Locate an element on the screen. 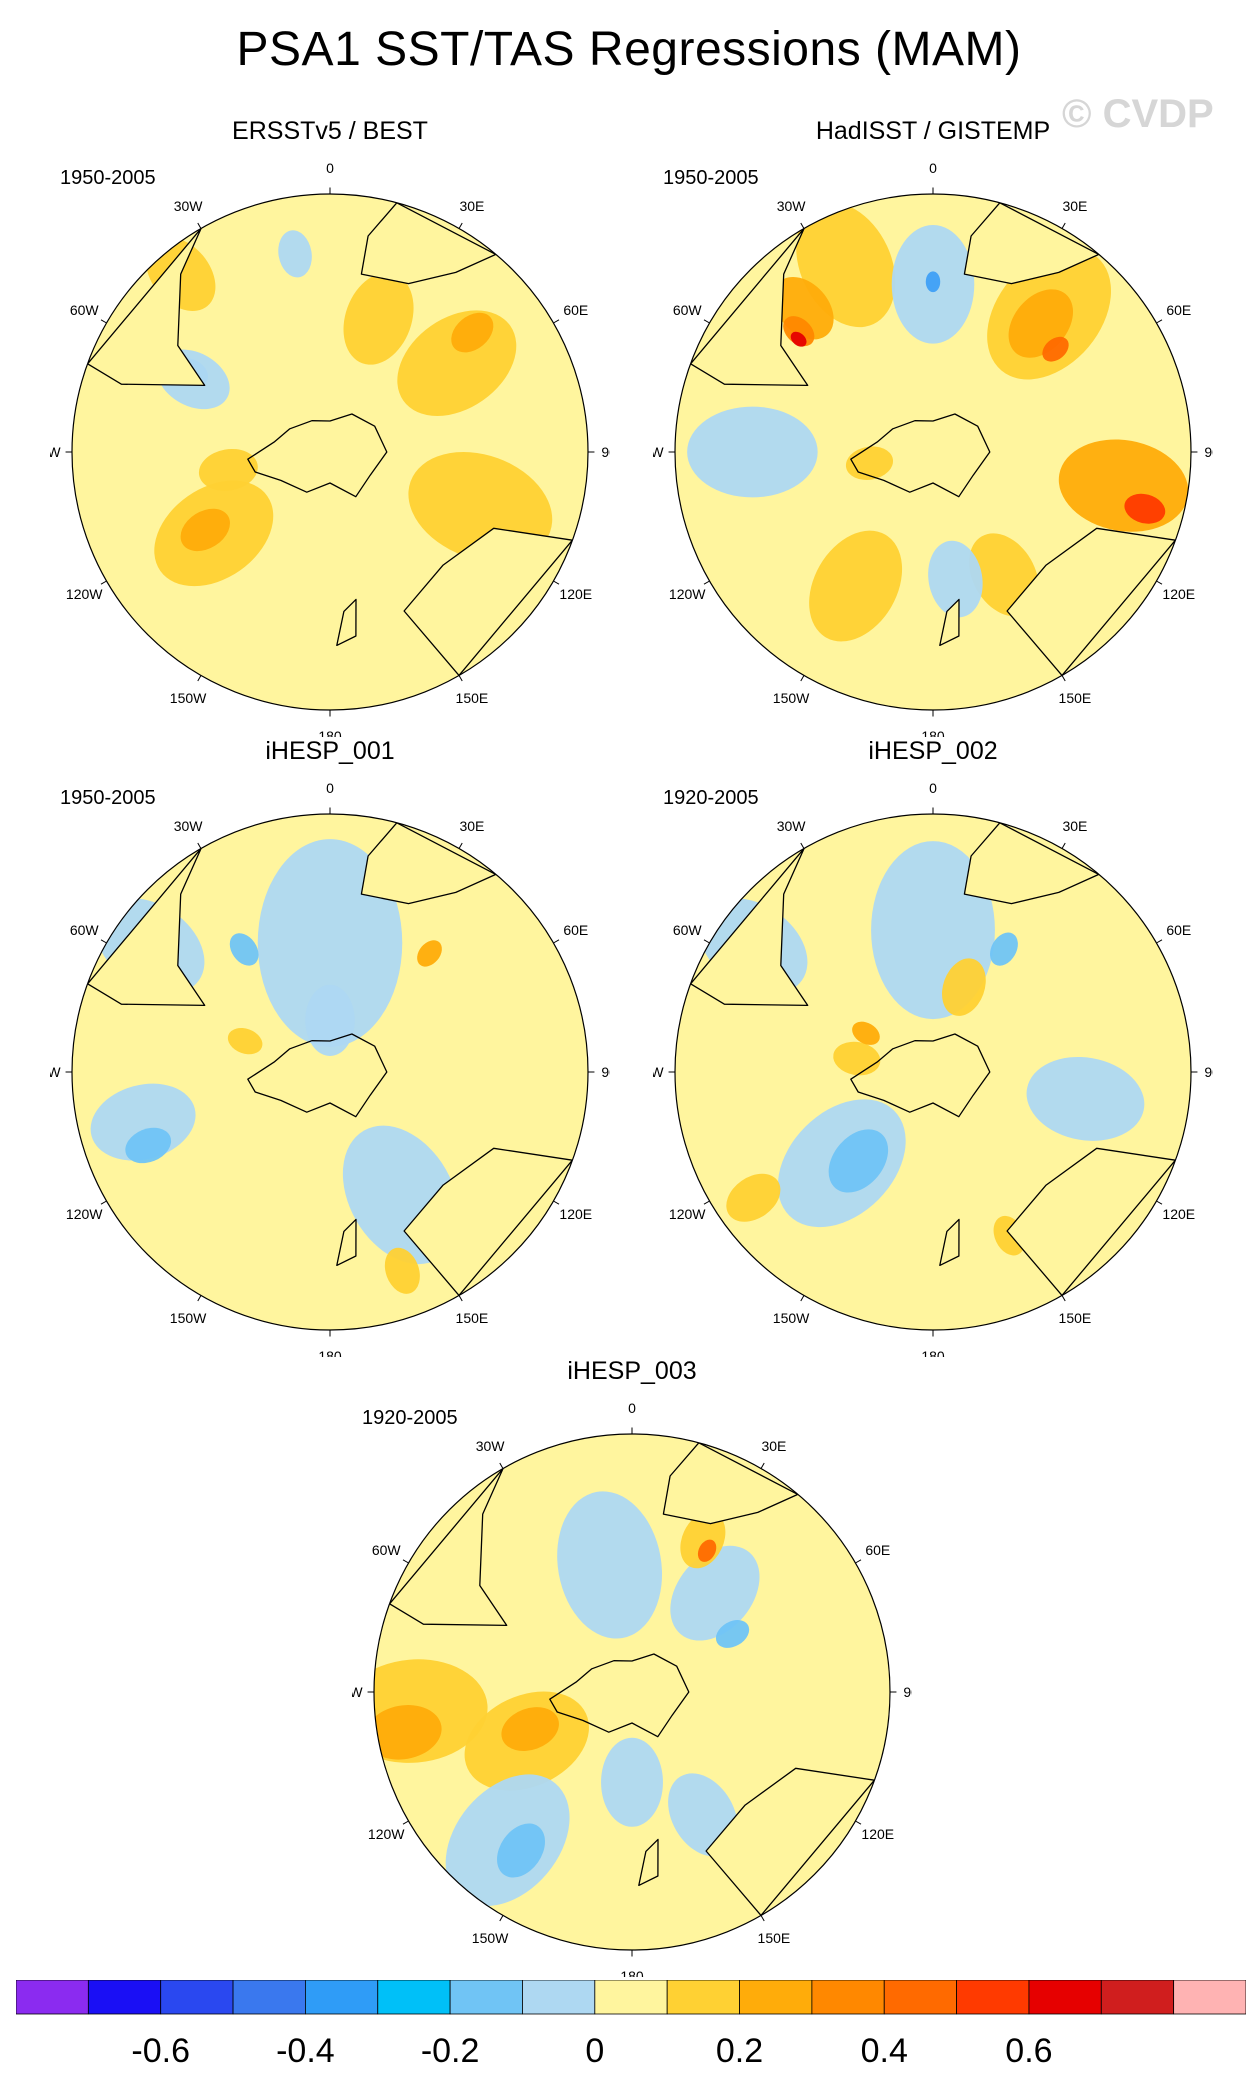 The width and height of the screenshot is (1258, 2086). panel-title: iHESP_003 is located at coordinates (632, 1371).